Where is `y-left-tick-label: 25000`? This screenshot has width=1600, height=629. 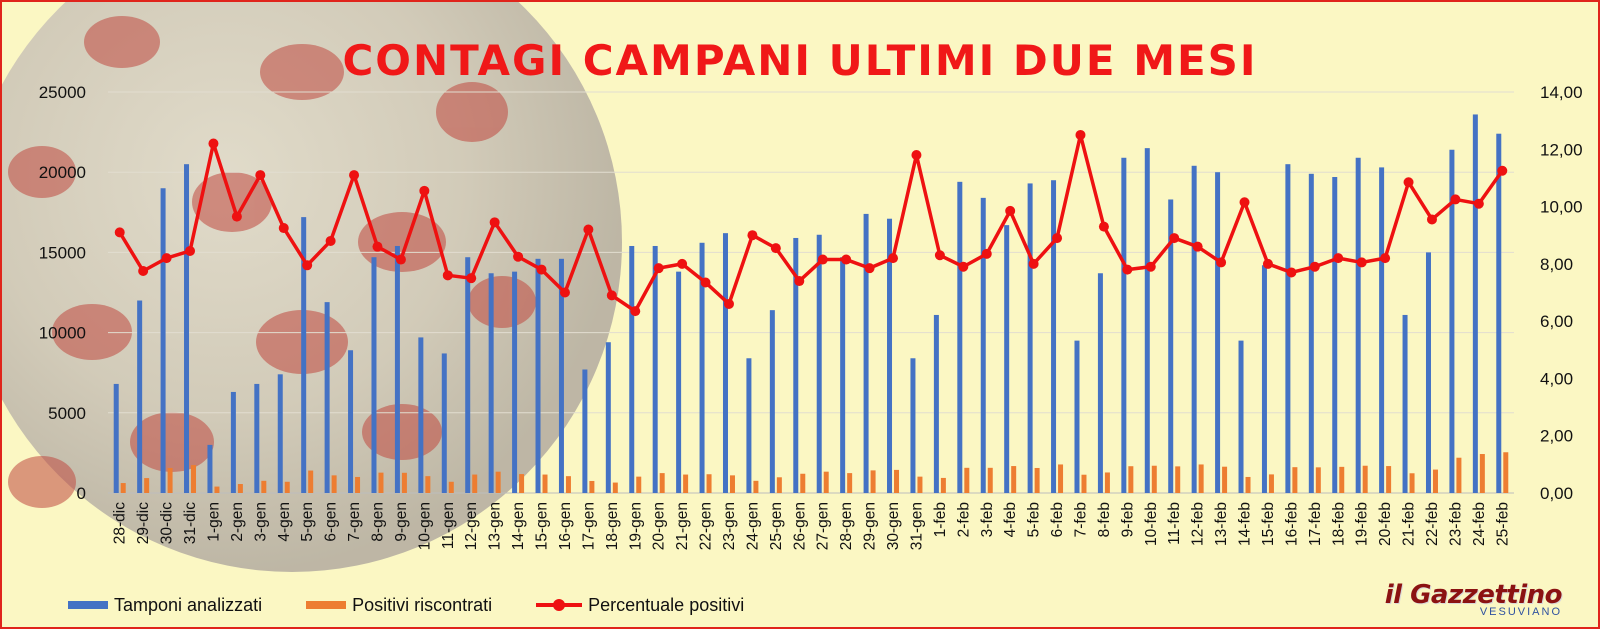
y-left-tick-label: 25000 is located at coordinates (62, 92).